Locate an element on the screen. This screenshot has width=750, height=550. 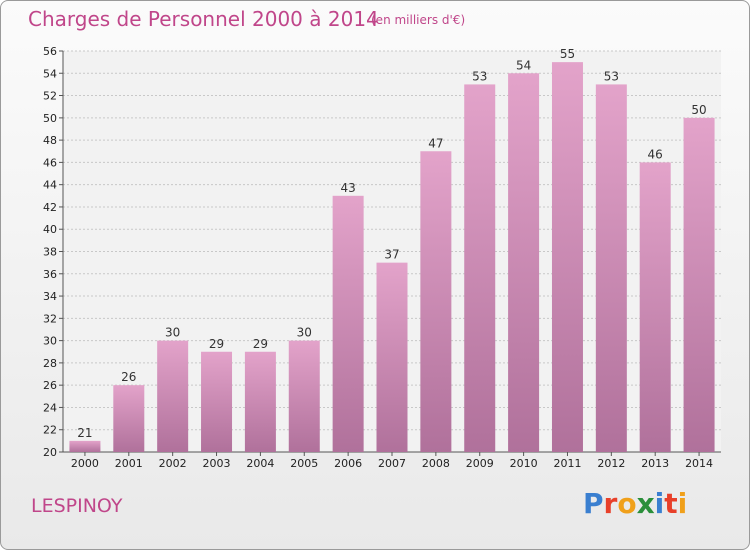
y-tick-label: 28 is located at coordinates (50, 363).